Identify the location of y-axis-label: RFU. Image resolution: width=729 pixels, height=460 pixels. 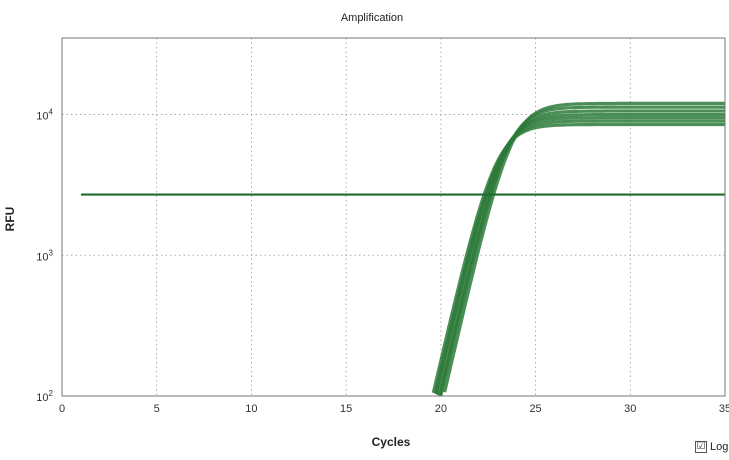
(10, 219).